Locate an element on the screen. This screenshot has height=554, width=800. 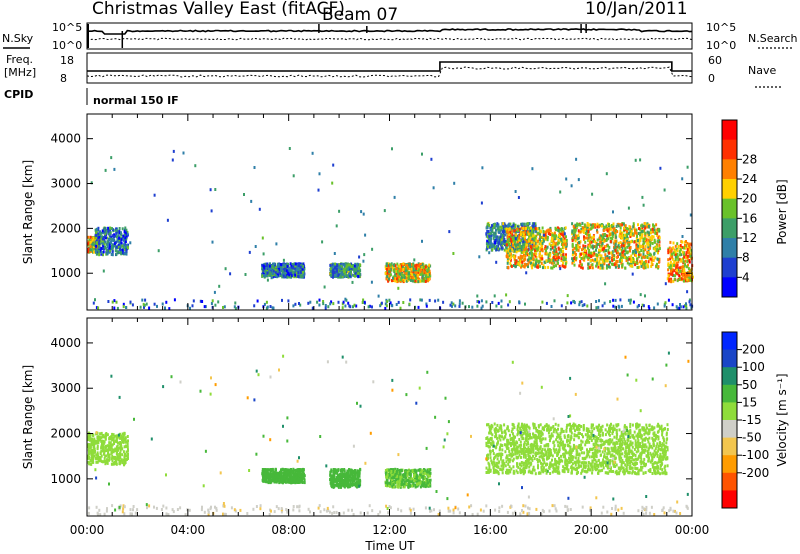
y-tick-label: 4000 is located at coordinates (65, 139).